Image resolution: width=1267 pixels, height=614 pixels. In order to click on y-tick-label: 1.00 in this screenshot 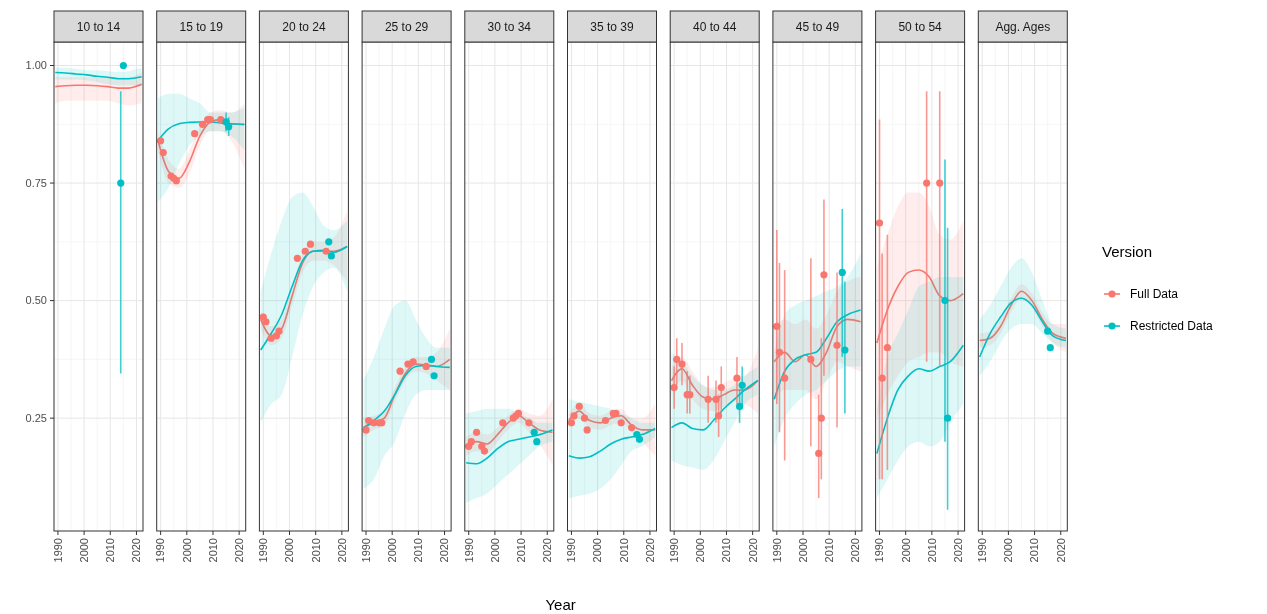, I will do `click(36, 65)`.